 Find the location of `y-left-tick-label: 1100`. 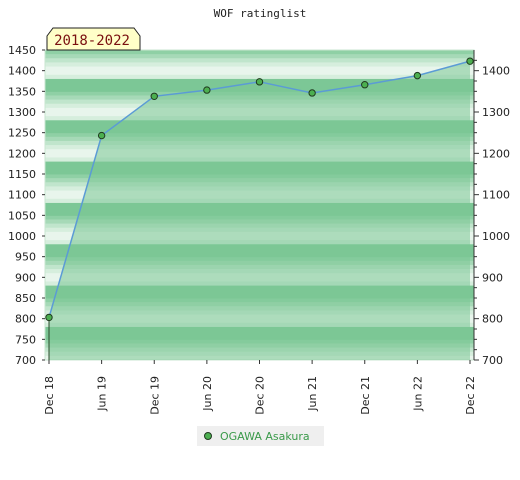

y-left-tick-label: 1100 is located at coordinates (22, 195).